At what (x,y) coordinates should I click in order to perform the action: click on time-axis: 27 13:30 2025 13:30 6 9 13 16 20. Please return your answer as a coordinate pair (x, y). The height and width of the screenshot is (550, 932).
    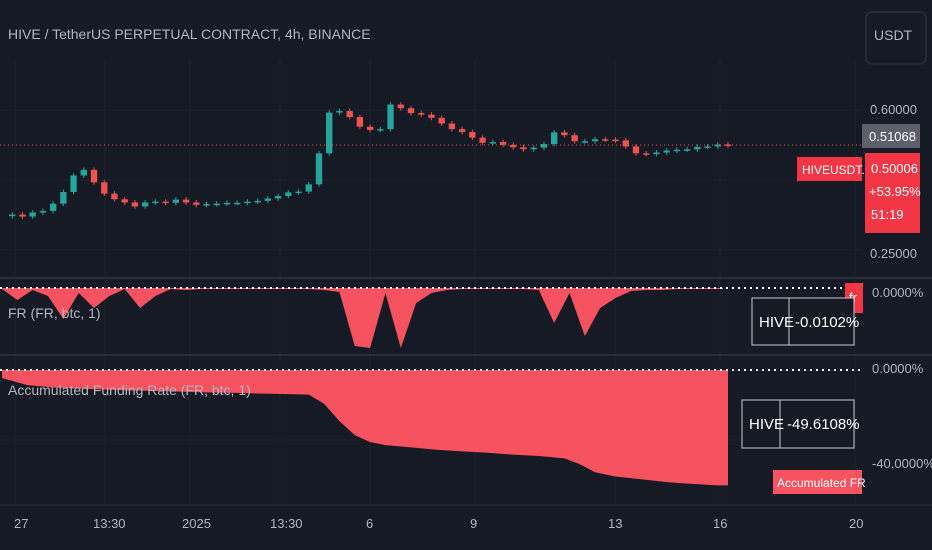
    Looking at the image, I should click on (438, 523).